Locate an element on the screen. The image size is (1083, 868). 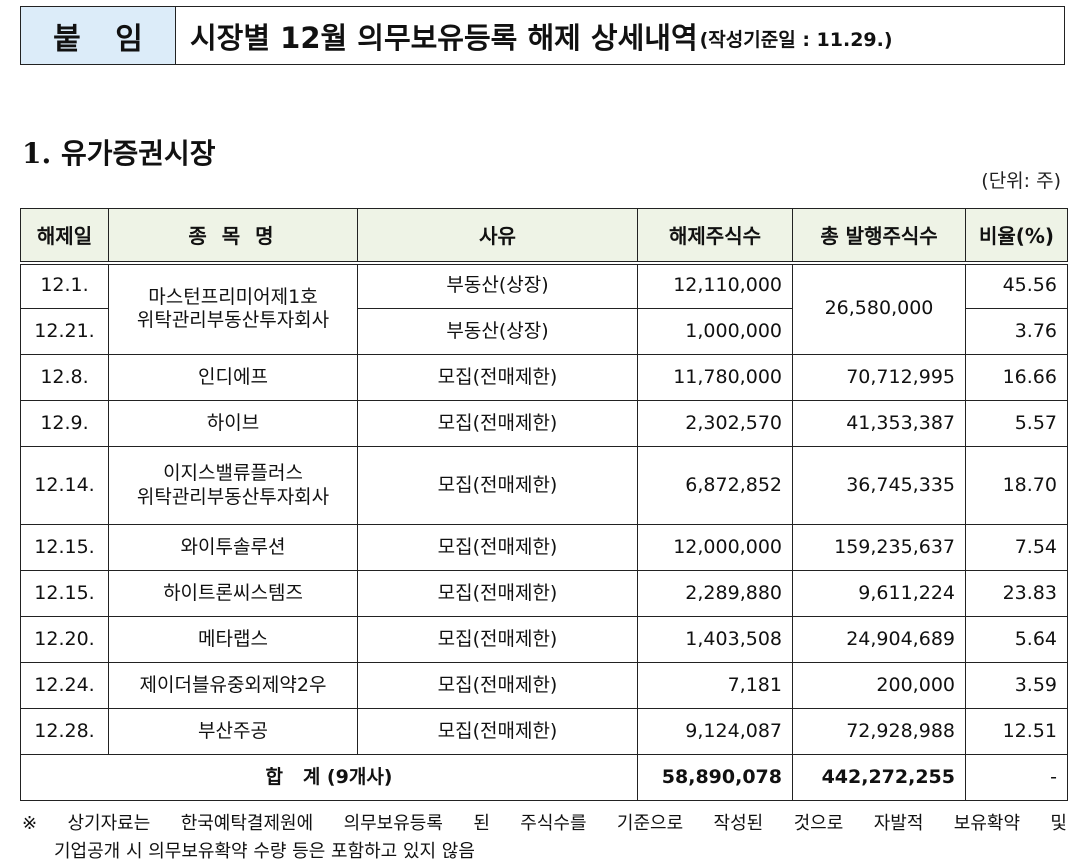
cell-ratio: 5.64 is located at coordinates (1016, 639).